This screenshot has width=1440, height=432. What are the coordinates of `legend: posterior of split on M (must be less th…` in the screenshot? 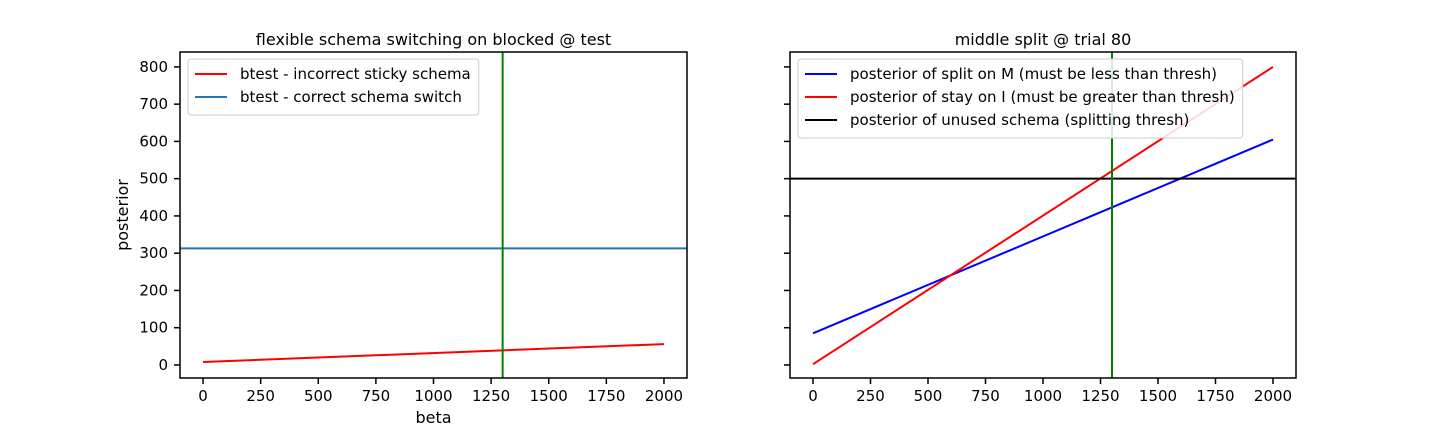 It's located at (1020, 98).